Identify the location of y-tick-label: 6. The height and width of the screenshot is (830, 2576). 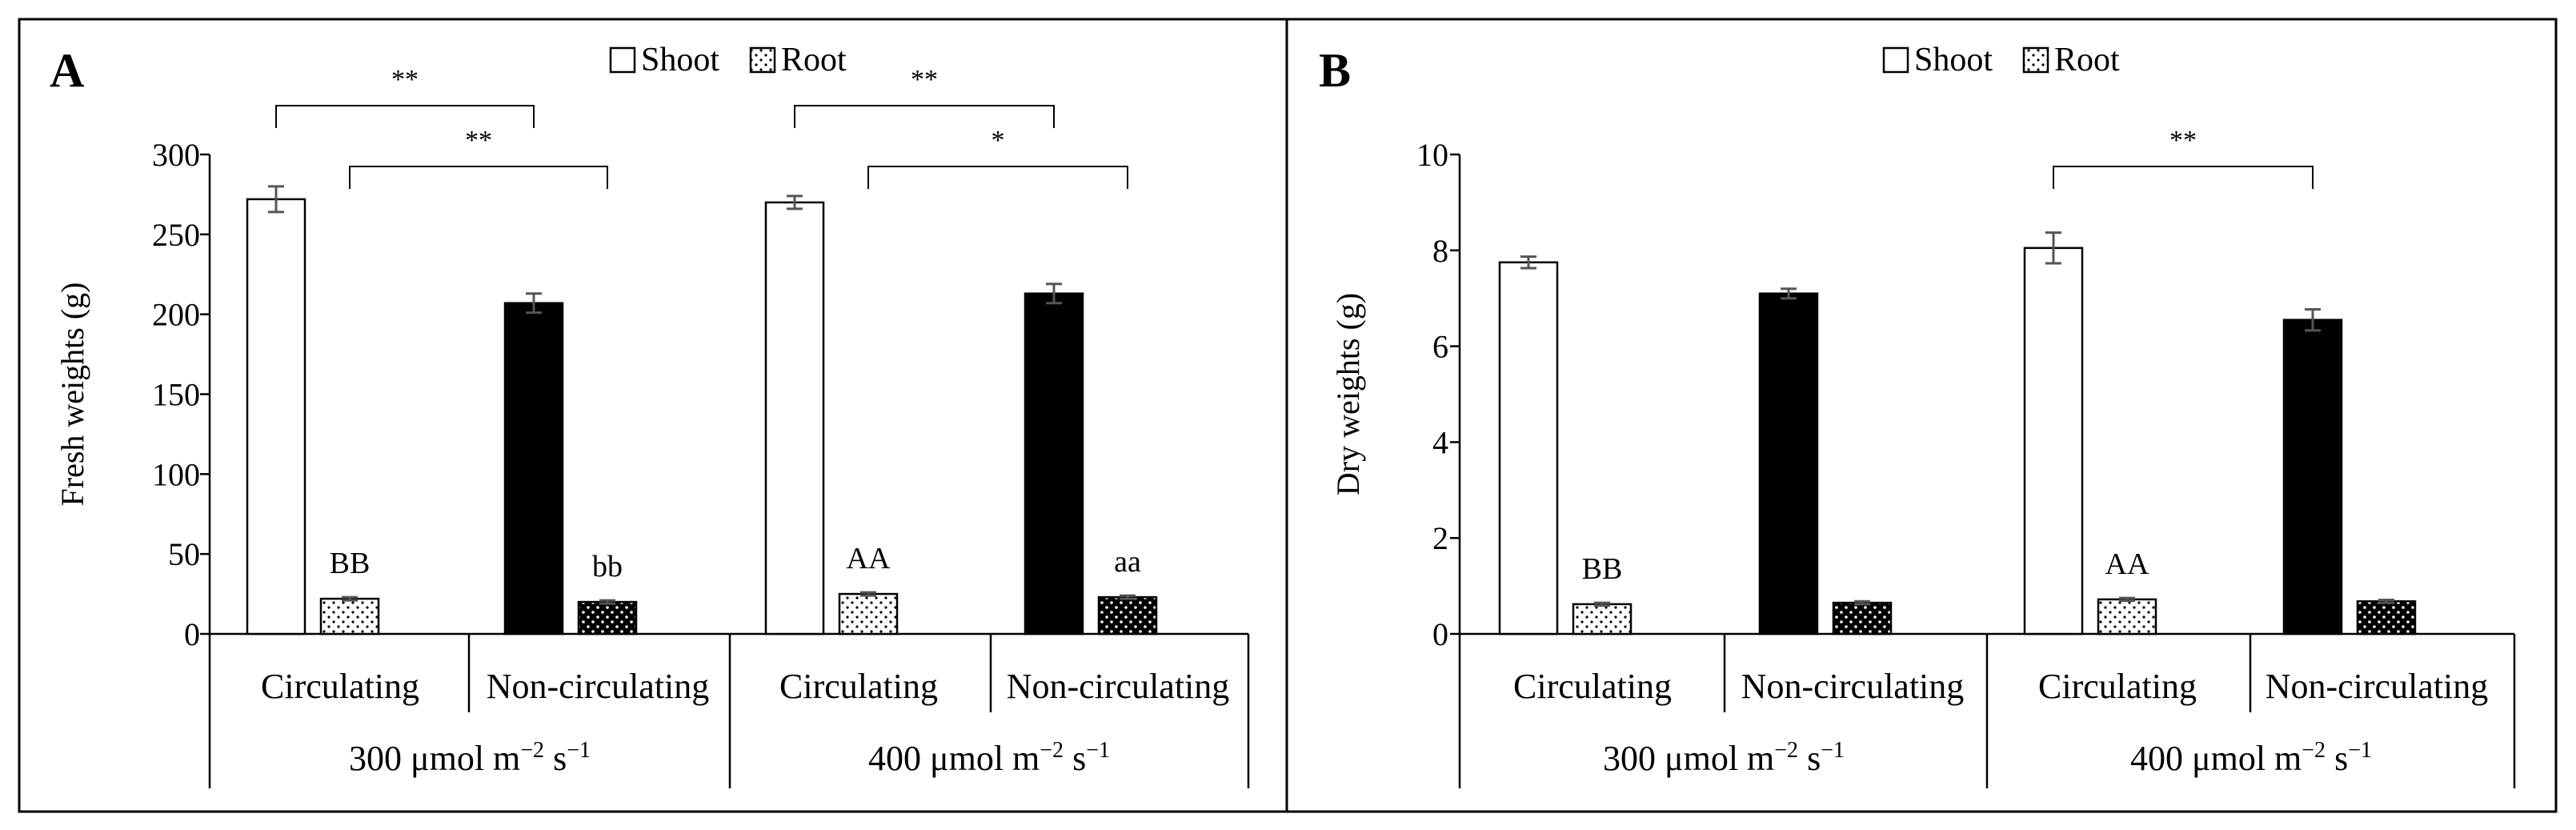
(1440, 347).